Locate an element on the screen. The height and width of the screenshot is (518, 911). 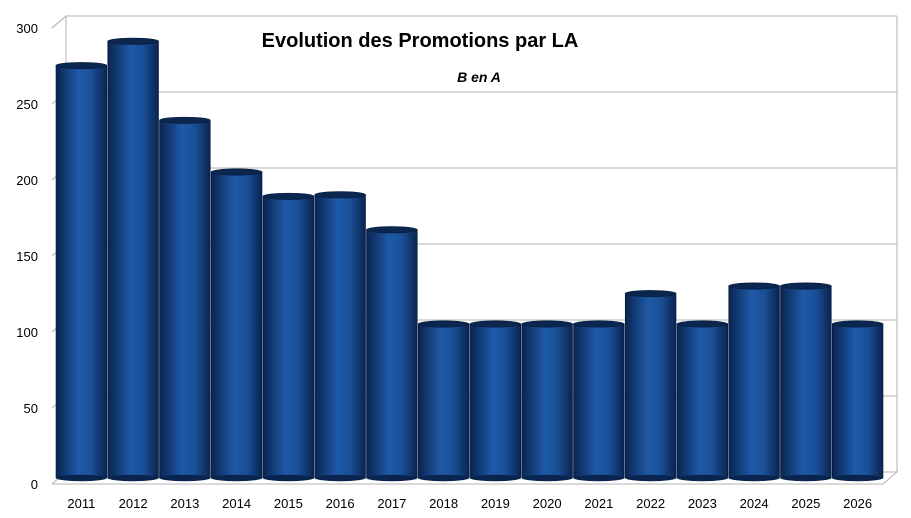
x-tick-label: 2017 is located at coordinates (391, 503).